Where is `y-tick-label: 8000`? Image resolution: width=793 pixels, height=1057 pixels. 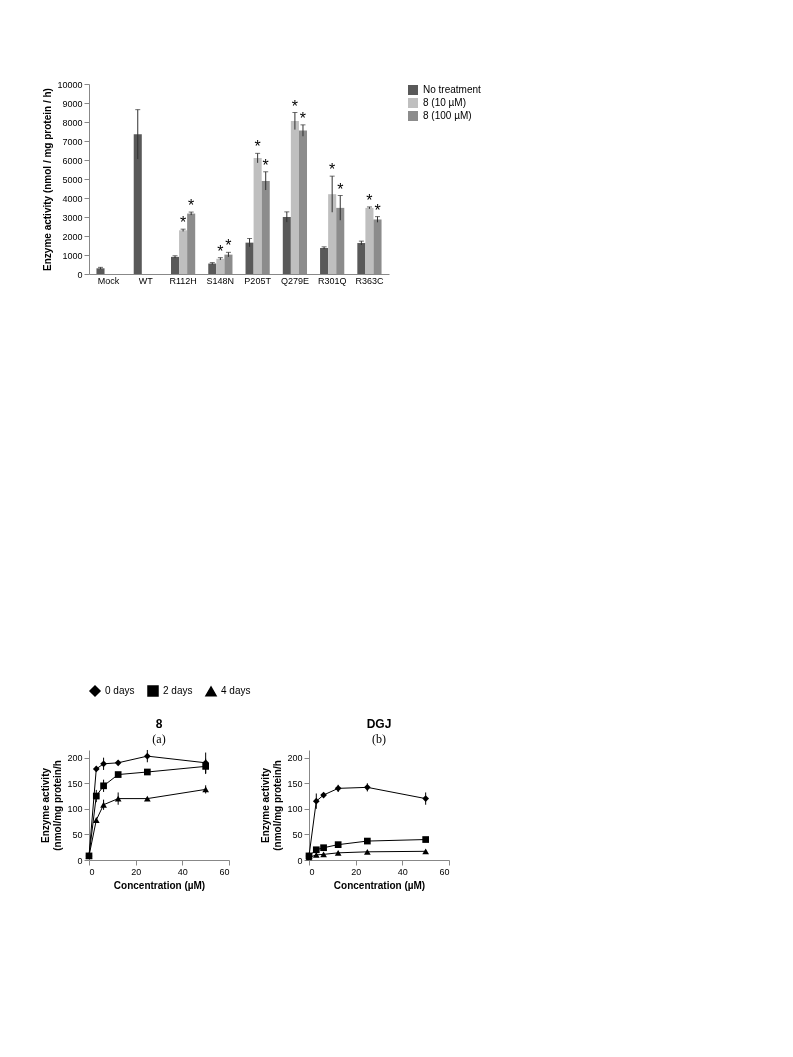
y-tick-label: 8000 is located at coordinates (72, 122).